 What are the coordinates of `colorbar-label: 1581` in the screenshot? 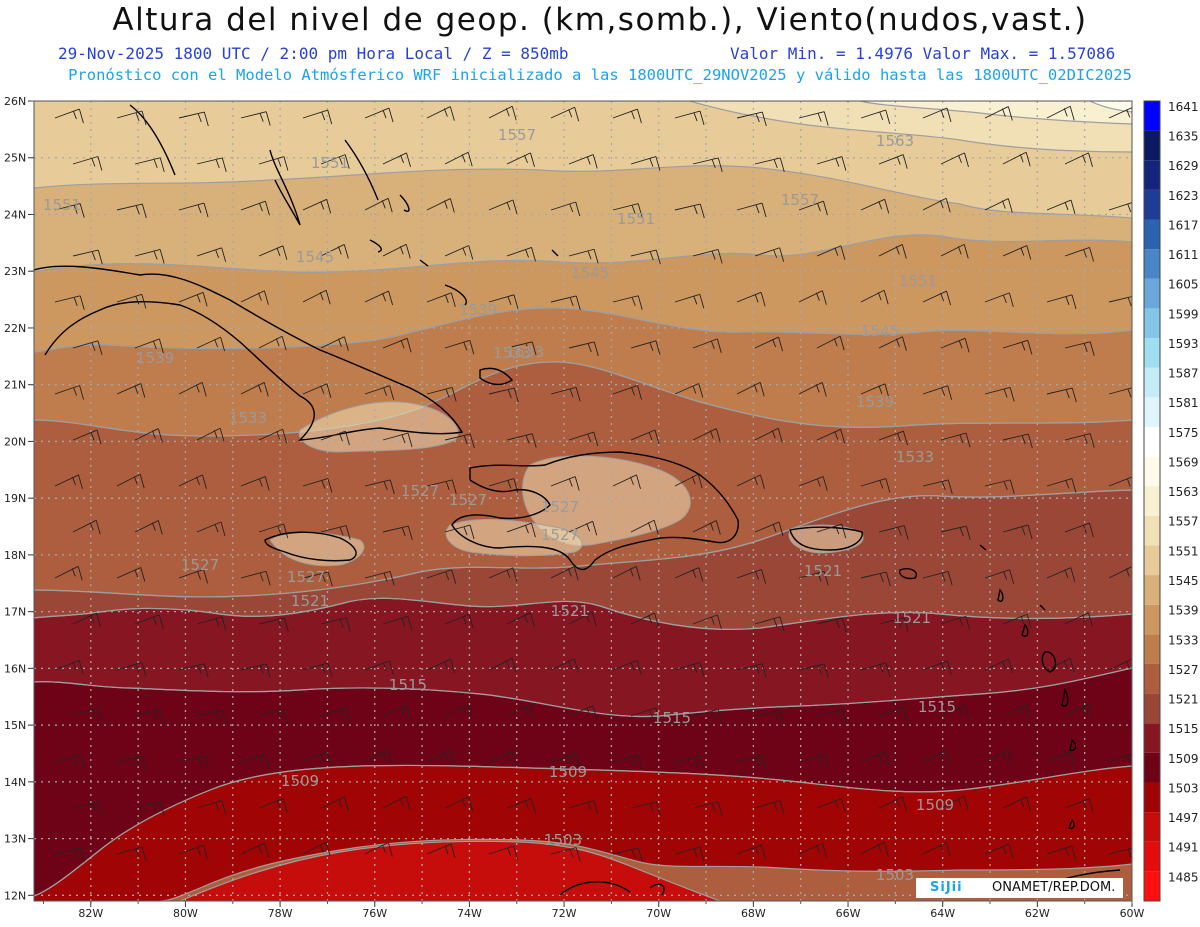 It's located at (1183, 403).